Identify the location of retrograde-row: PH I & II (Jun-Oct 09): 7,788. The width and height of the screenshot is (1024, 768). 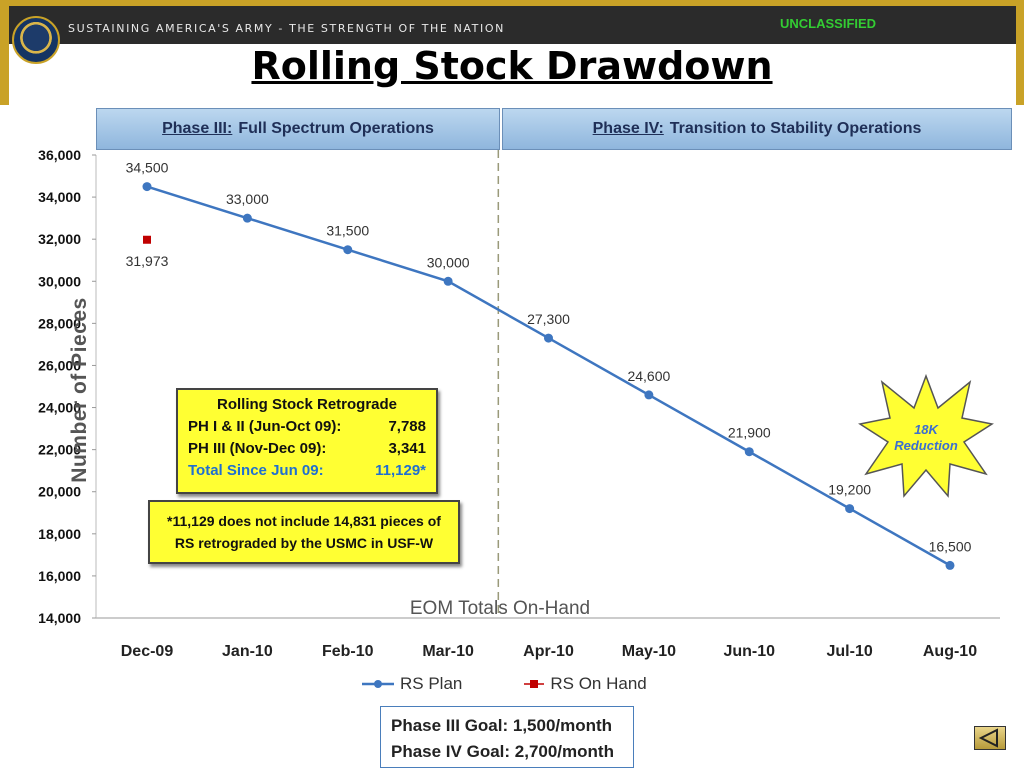
(307, 426).